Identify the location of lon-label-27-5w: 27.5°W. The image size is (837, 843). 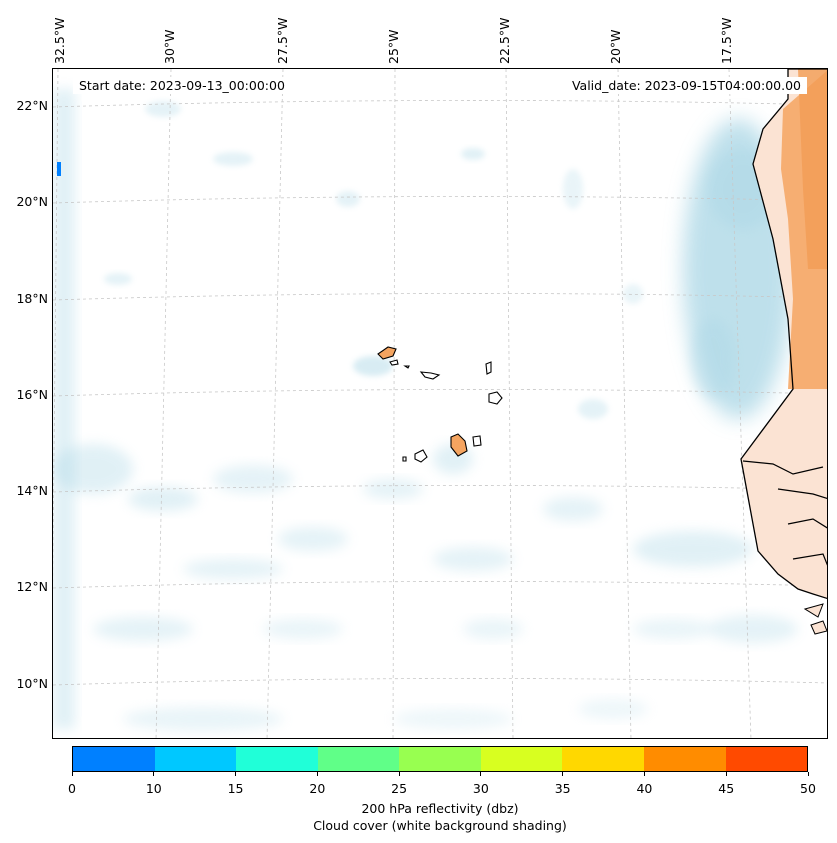
(282, 40).